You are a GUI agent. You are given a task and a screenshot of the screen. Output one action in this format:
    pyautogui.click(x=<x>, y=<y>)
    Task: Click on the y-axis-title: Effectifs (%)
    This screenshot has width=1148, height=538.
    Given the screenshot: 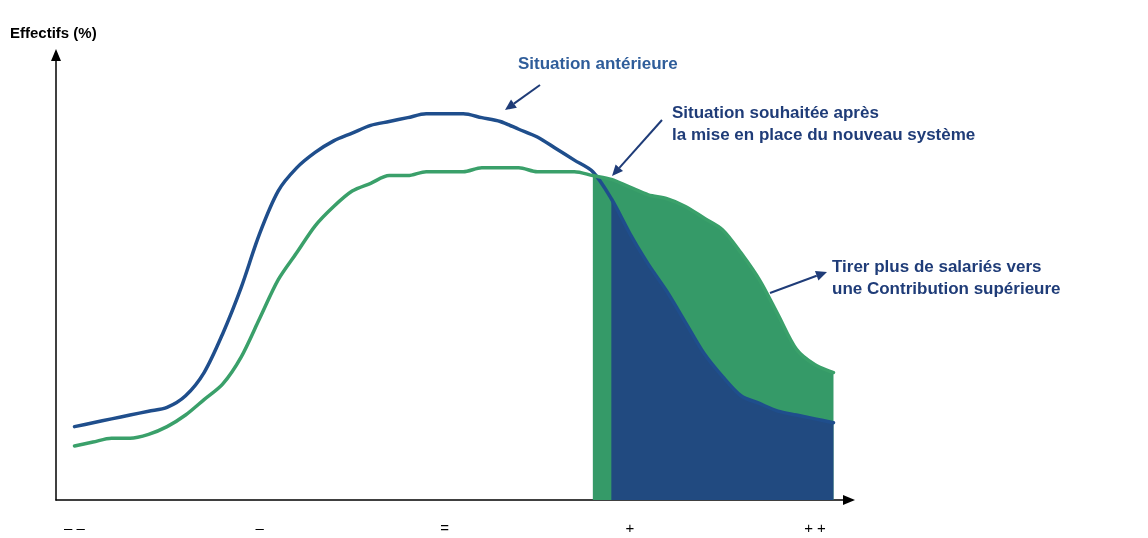 What is the action you would take?
    pyautogui.click(x=53, y=32)
    